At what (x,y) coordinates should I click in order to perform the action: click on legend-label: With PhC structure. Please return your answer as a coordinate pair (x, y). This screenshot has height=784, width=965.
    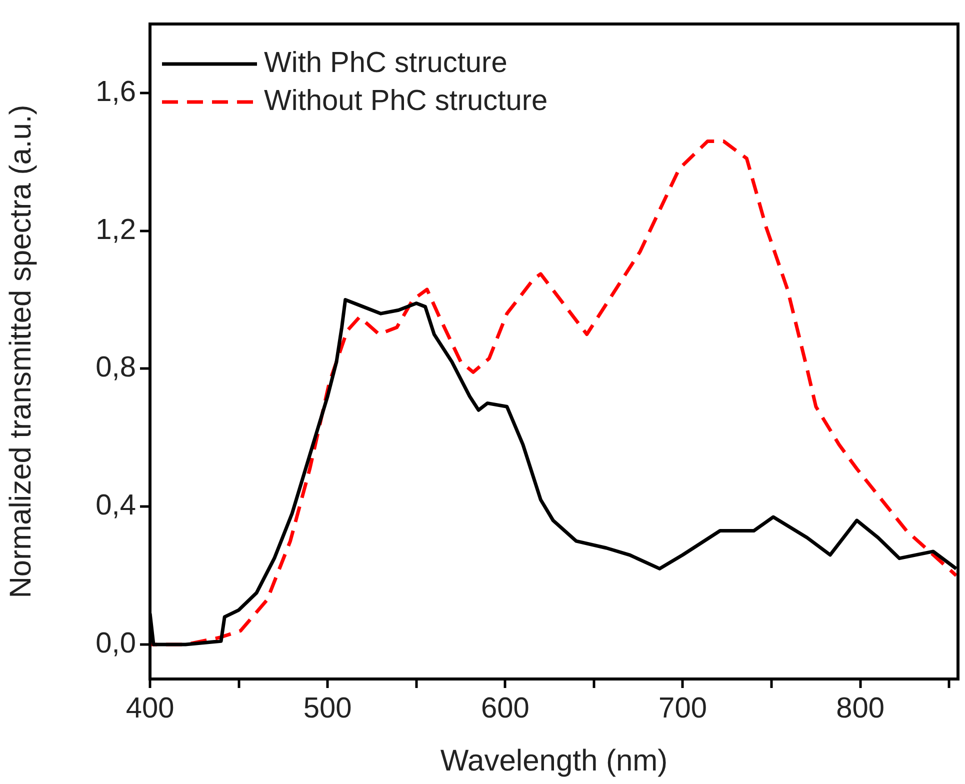
    Looking at the image, I should click on (386, 63).